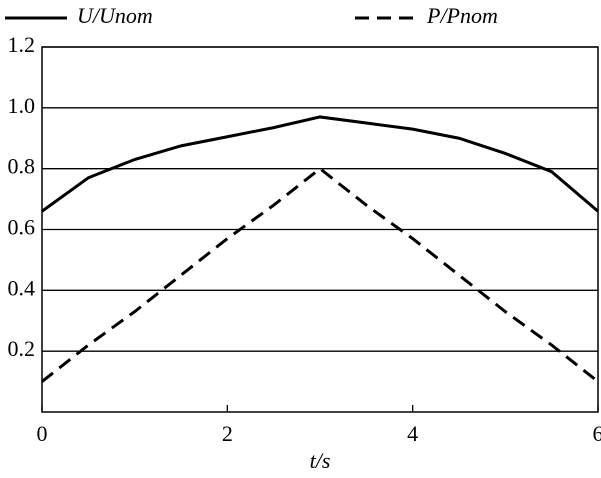 Image resolution: width=601 pixels, height=478 pixels. Describe the element at coordinates (320, 460) in the screenshot. I see `x-axis-title: t/s` at that location.